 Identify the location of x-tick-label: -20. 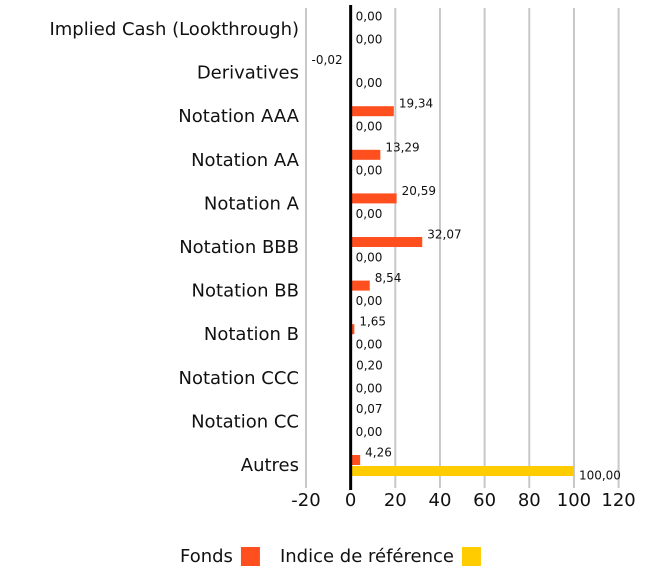
(305, 500).